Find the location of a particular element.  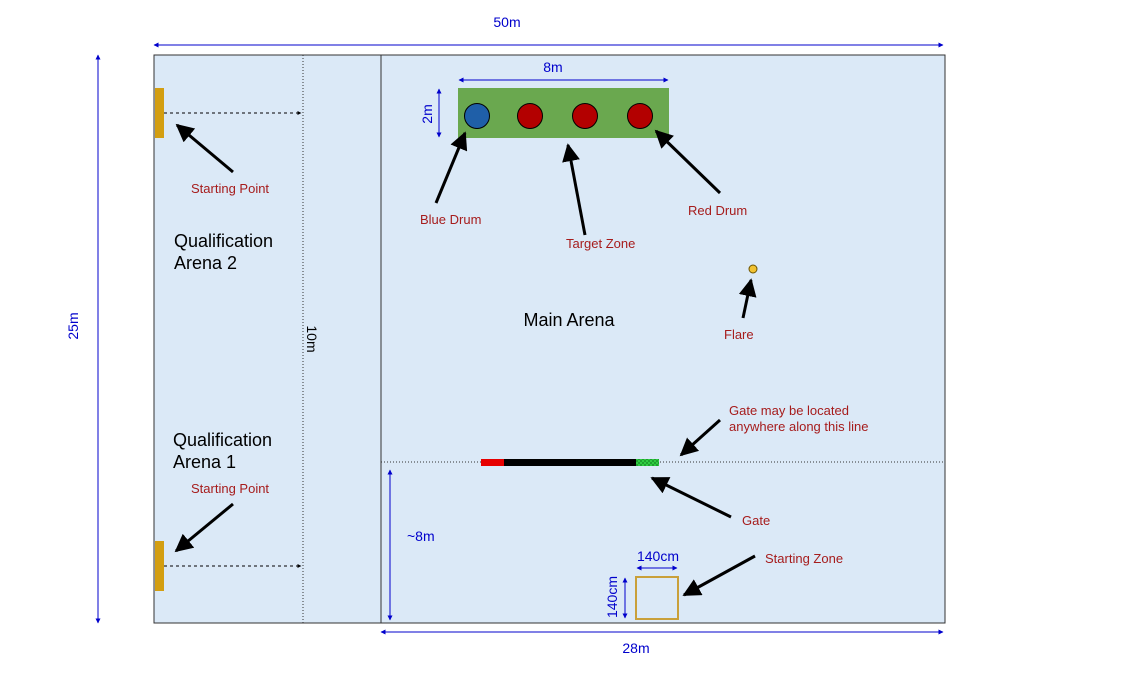

qualification-arena-1-line1: Qualification is located at coordinates (222, 440).